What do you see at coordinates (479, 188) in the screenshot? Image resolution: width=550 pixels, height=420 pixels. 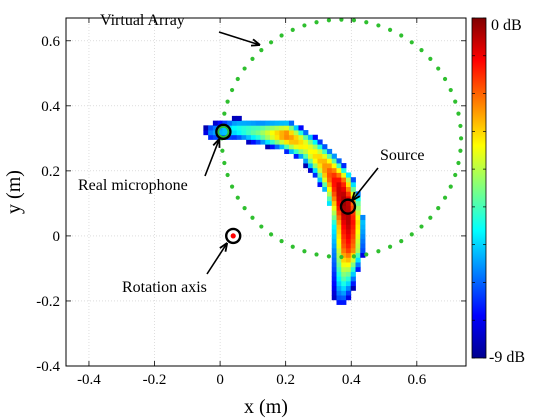 I see `colorbar` at bounding box center [479, 188].